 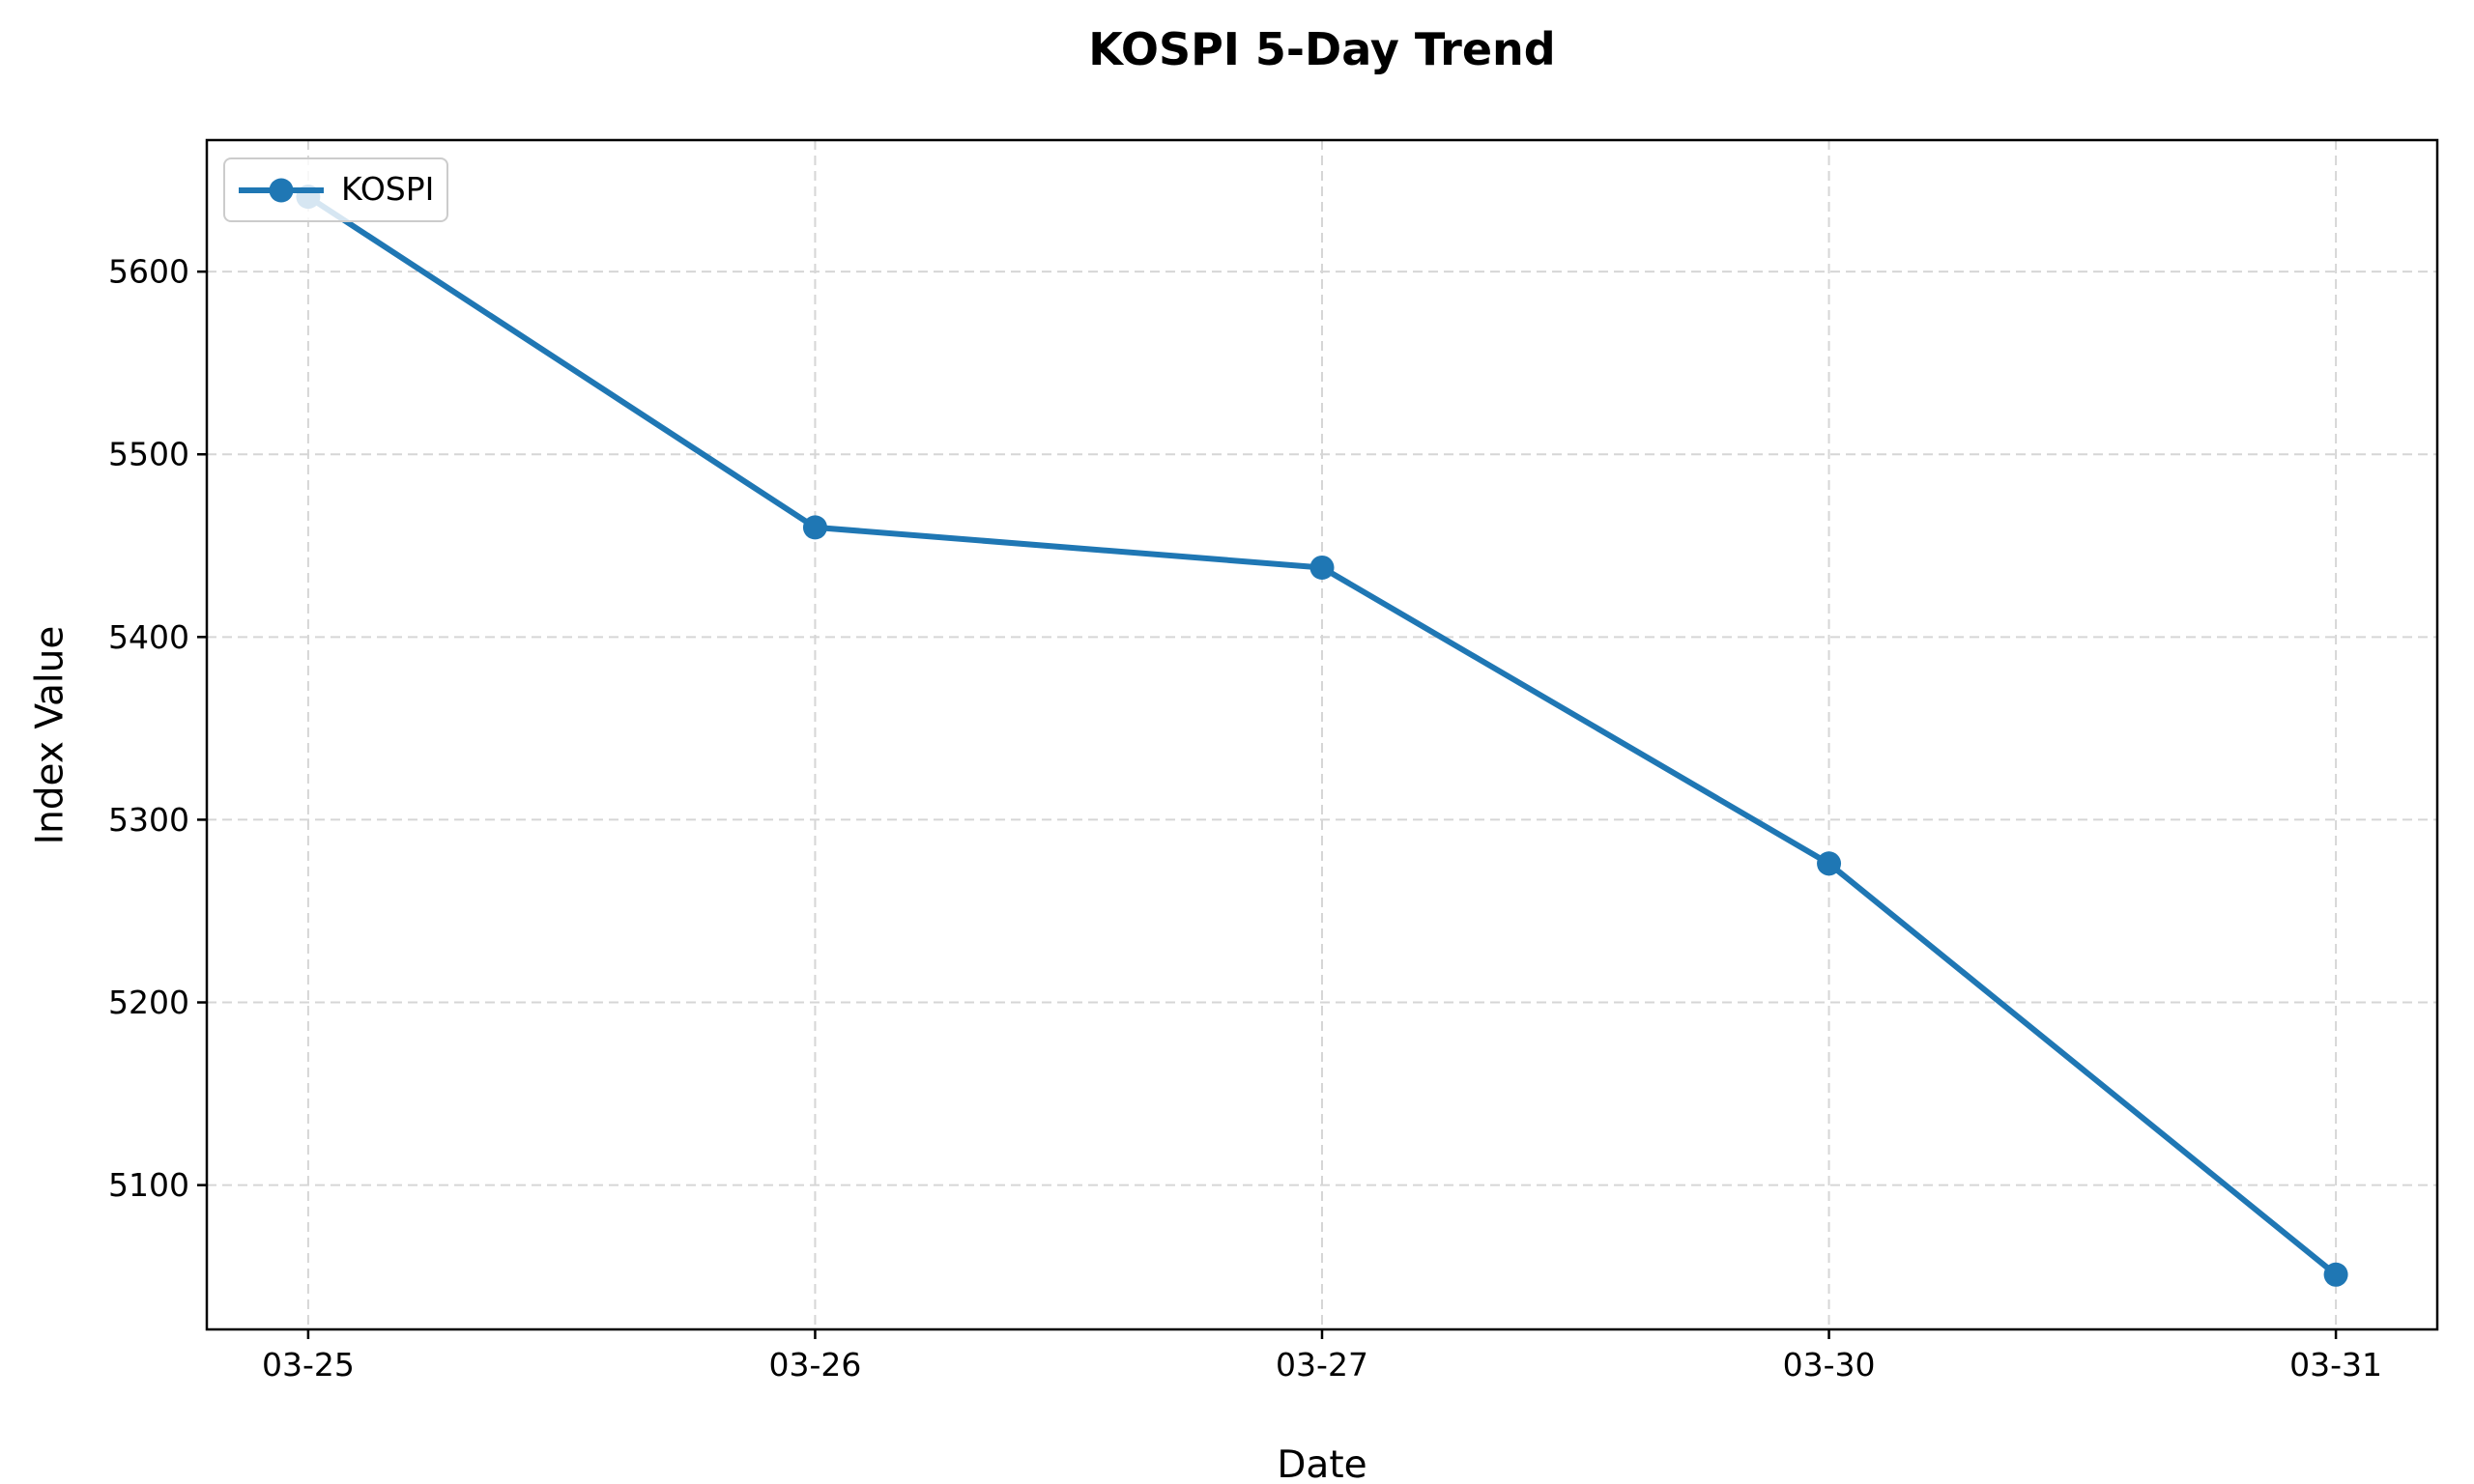 I want to click on x-tick-label: 03-26, so click(x=815, y=1365).